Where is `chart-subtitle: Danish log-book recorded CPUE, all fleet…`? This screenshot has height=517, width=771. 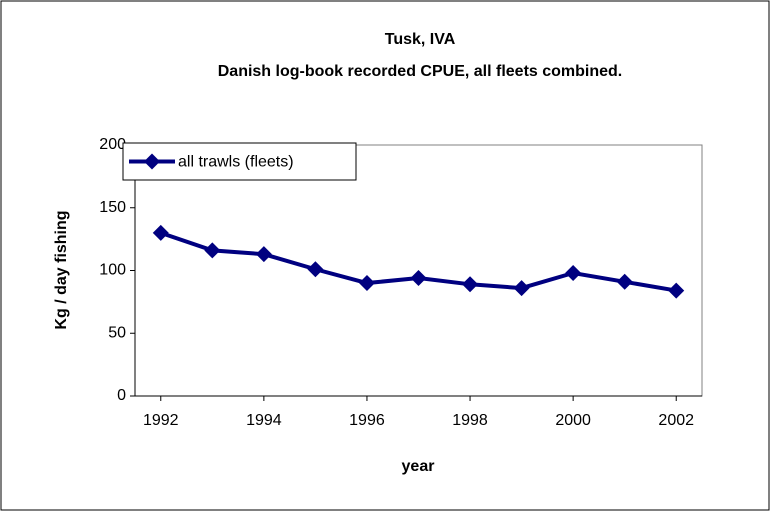 chart-subtitle: Danish log-book recorded CPUE, all fleet… is located at coordinates (420, 71).